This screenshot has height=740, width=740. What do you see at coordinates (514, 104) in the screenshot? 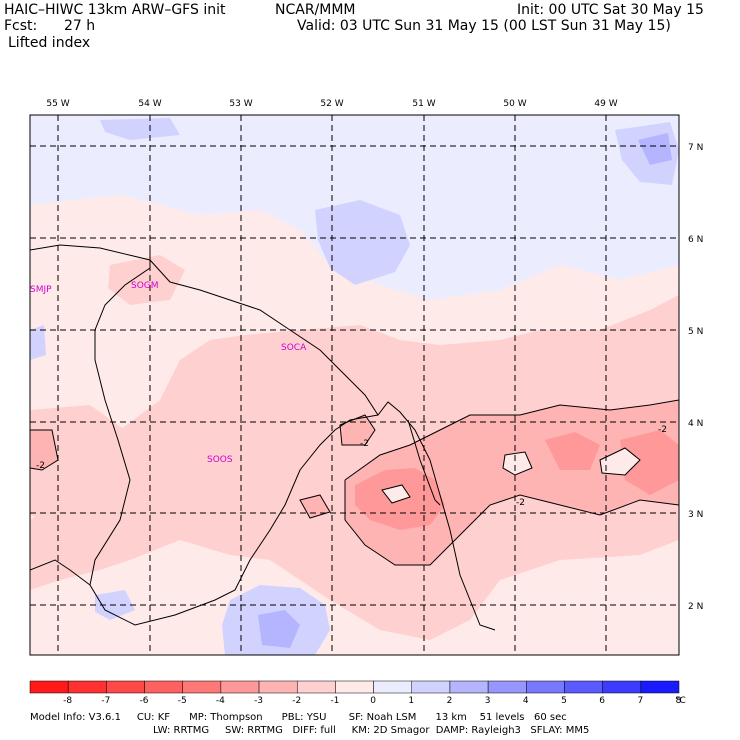
I see `lon-label: 50 W` at bounding box center [514, 104].